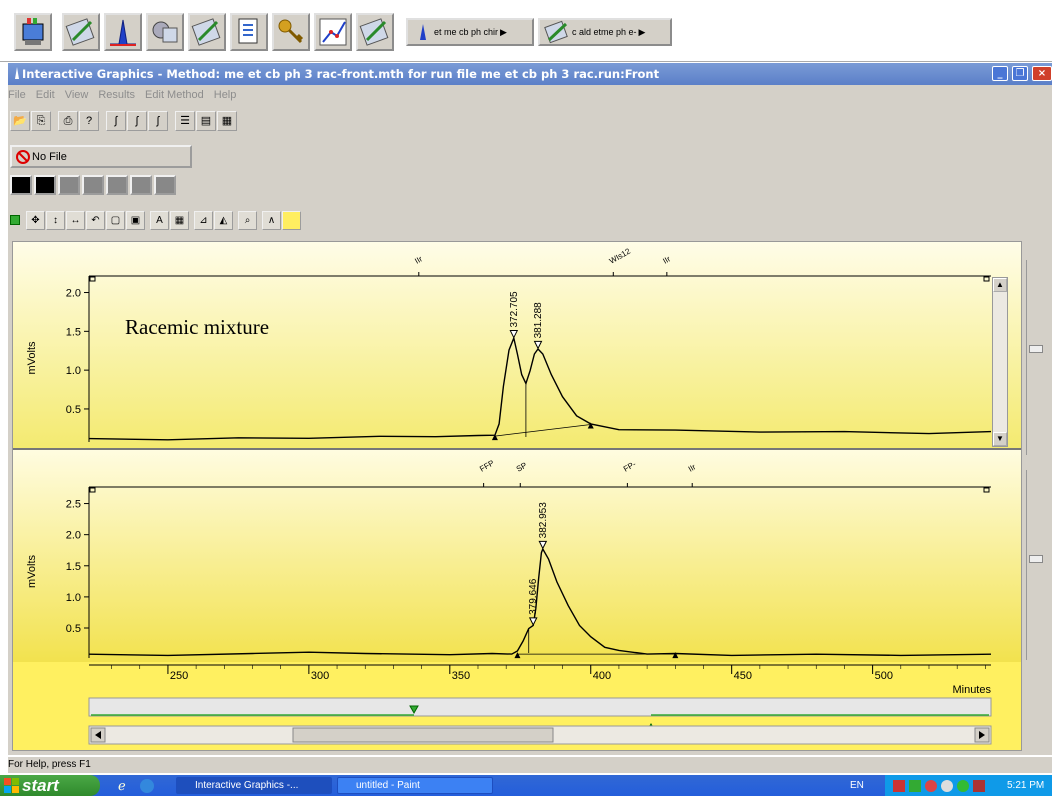 The width and height of the screenshot is (1052, 796). I want to click on trace-3-swatch, so click(69, 185).